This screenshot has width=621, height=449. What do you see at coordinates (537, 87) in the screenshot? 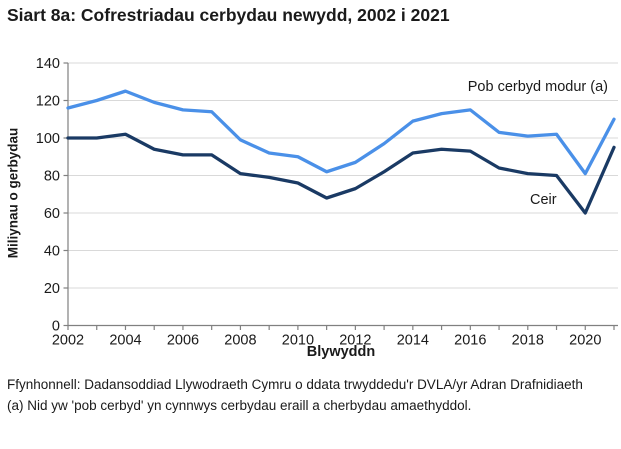
I see `series-label-pob-cerbyd-modur: Pob cerbyd modur (a)` at bounding box center [537, 87].